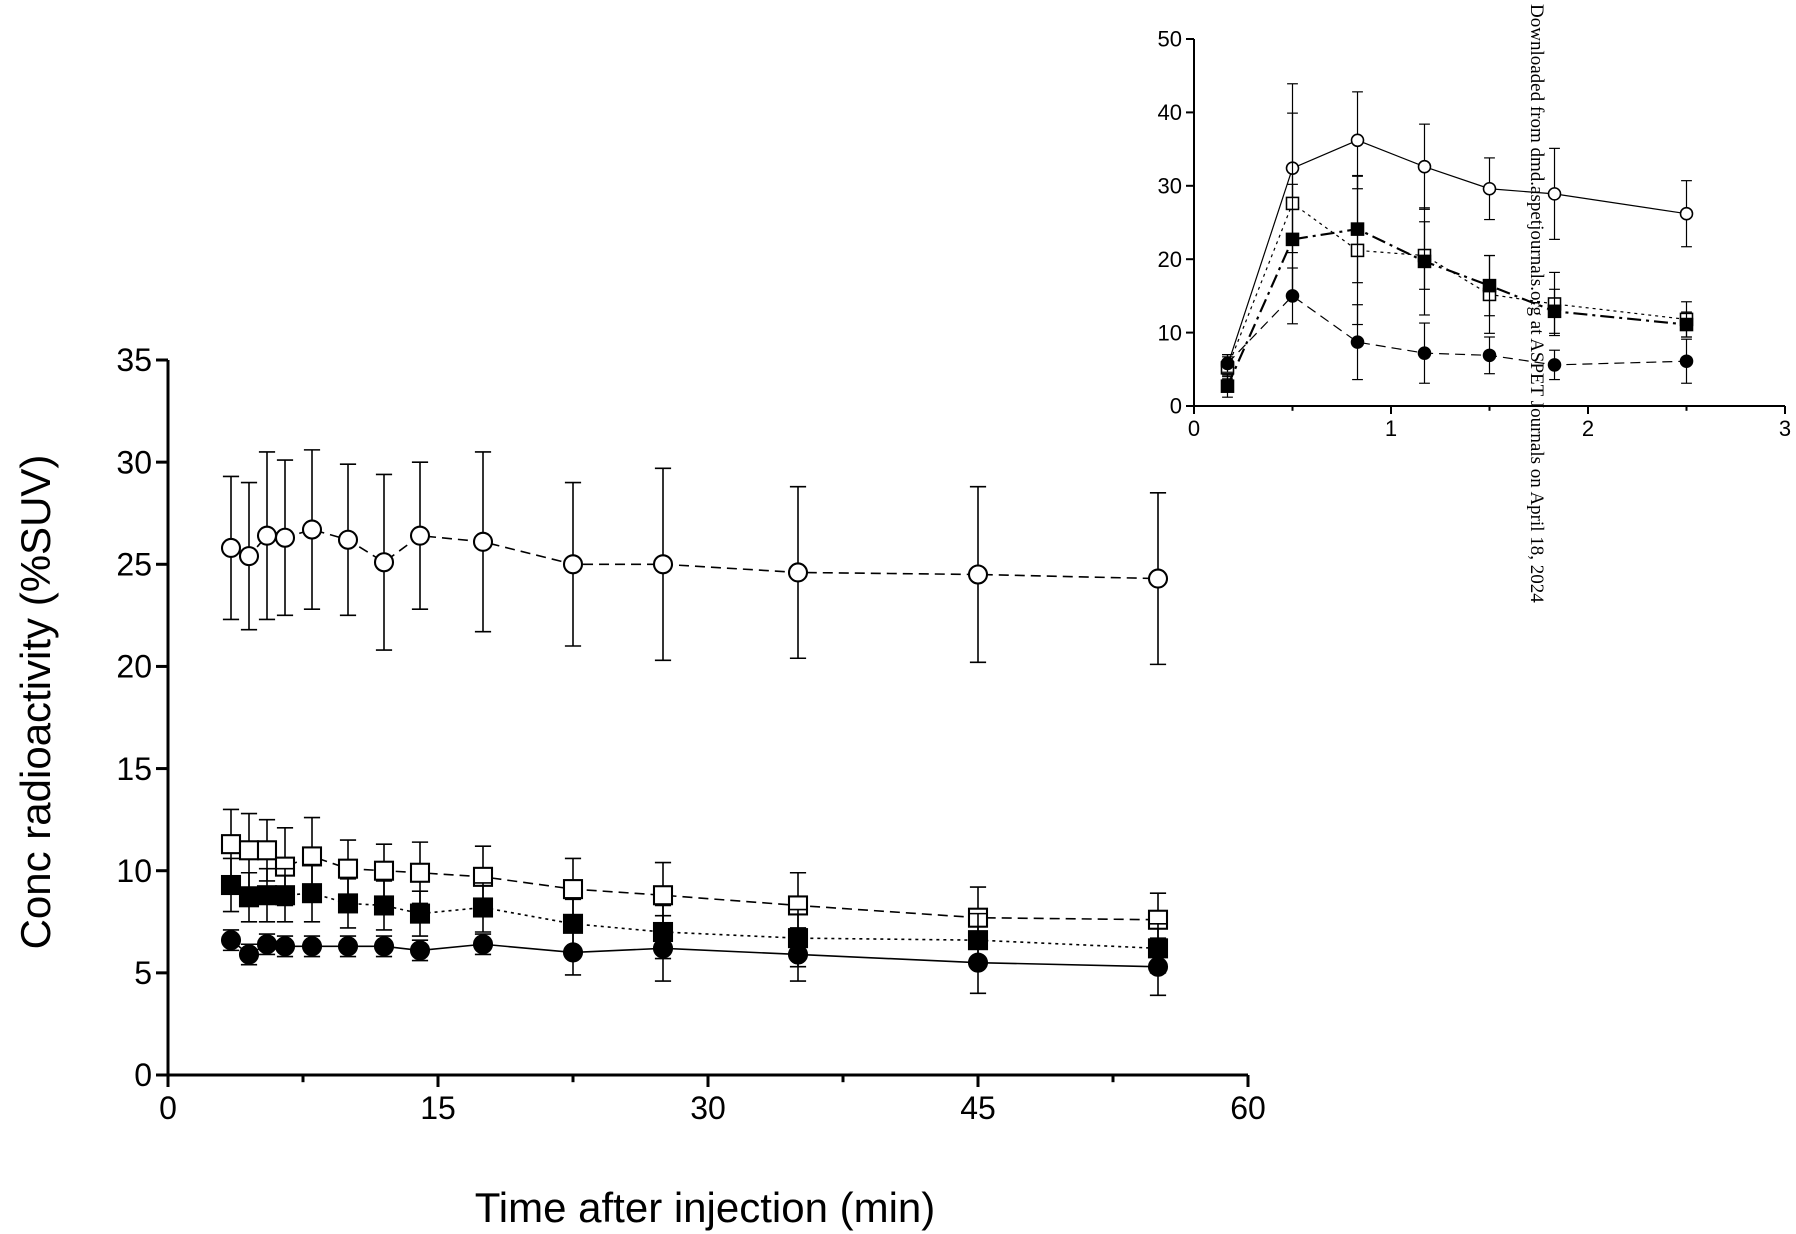  What do you see at coordinates (35, 702) in the screenshot?
I see `main-y-axis-label: Conc radioactivity (%SUV)` at bounding box center [35, 702].